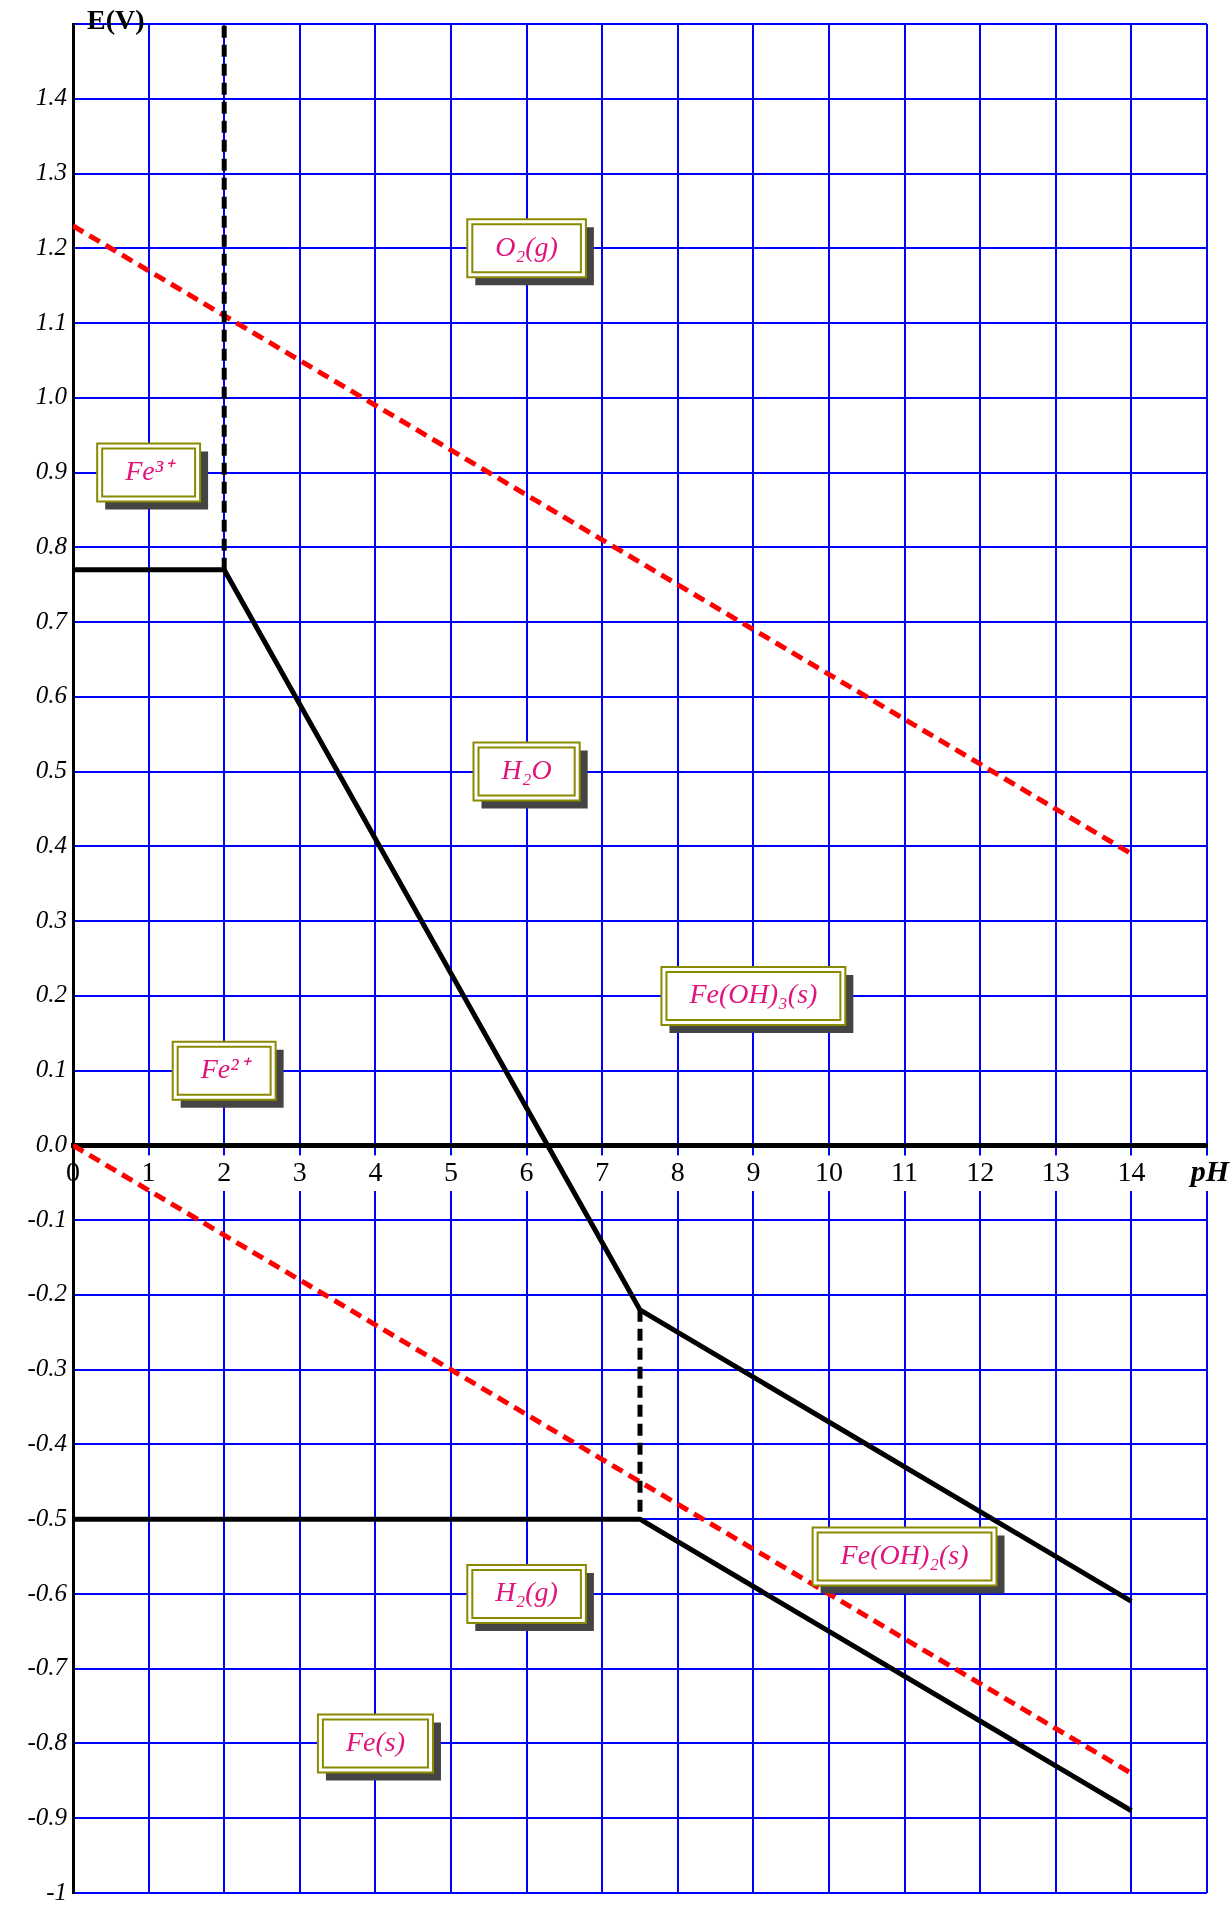 This screenshot has width=1232, height=1914. Describe the element at coordinates (52, 620) in the screenshot. I see `y-tick-label: 0.7` at that location.